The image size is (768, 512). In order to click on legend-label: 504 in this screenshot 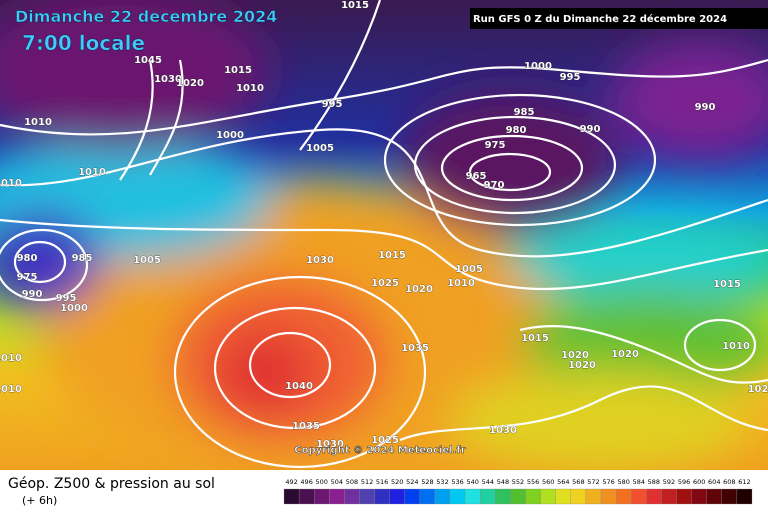, I will do `click(337, 482)`.